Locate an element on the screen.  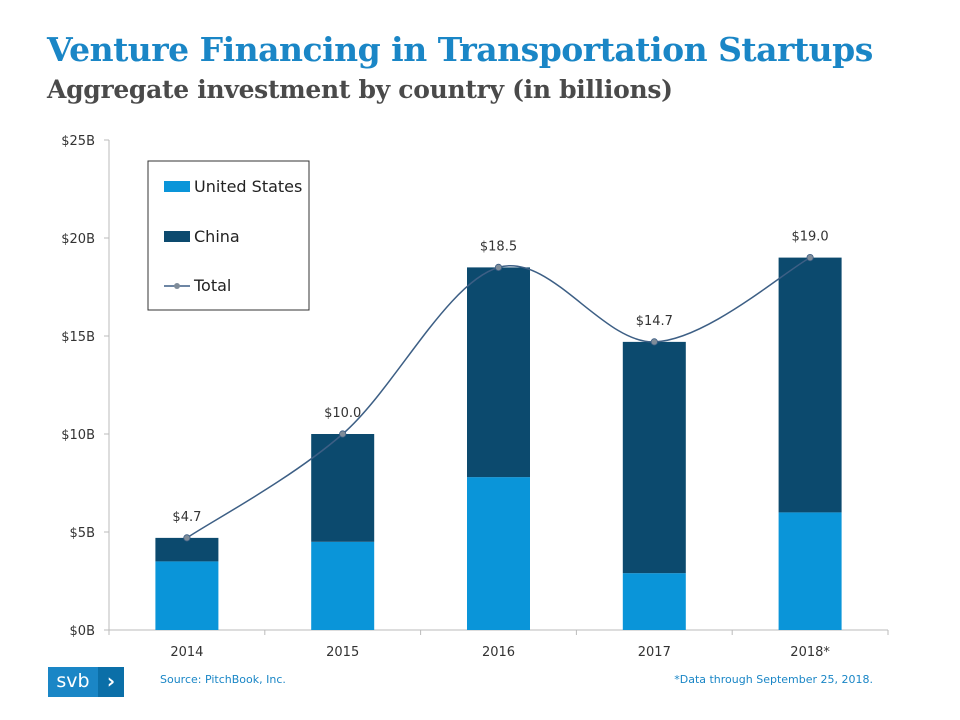
total-marker-2017 is located at coordinates (654, 342).